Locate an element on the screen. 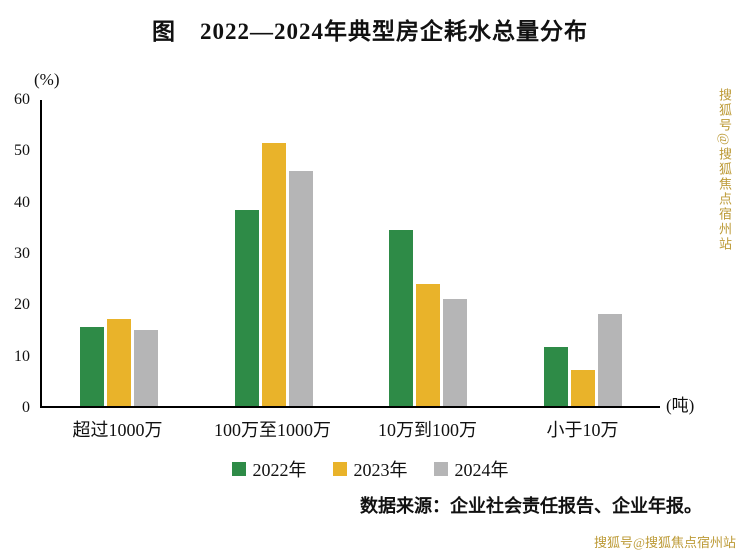 This screenshot has width=740, height=554. x-axis-labels: 超过1000万 100万至1000万 10万到100万 小于10万 is located at coordinates (350, 429).